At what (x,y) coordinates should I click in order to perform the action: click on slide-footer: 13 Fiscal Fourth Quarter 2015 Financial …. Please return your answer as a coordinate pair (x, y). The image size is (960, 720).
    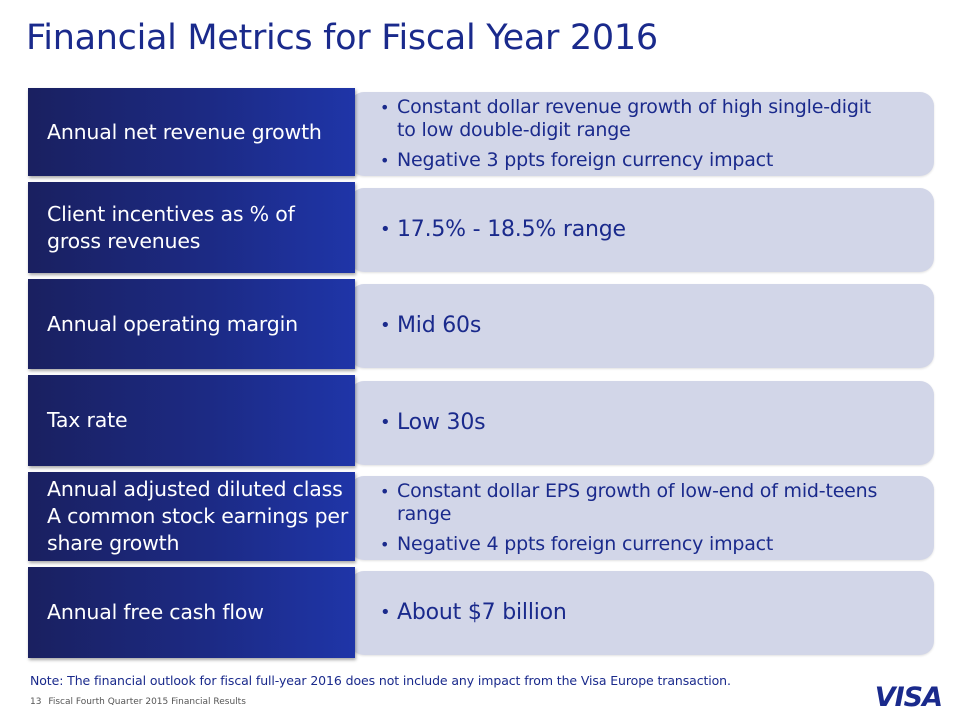
    Looking at the image, I should click on (138, 702).